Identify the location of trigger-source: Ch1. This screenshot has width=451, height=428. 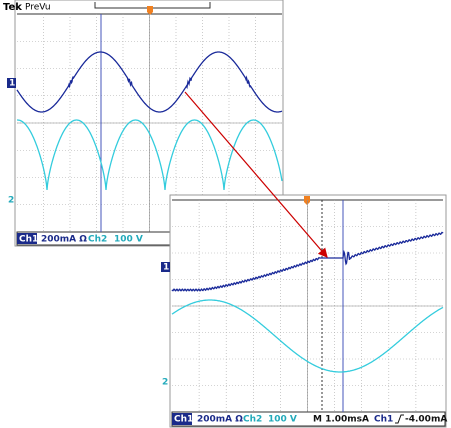
(383, 420).